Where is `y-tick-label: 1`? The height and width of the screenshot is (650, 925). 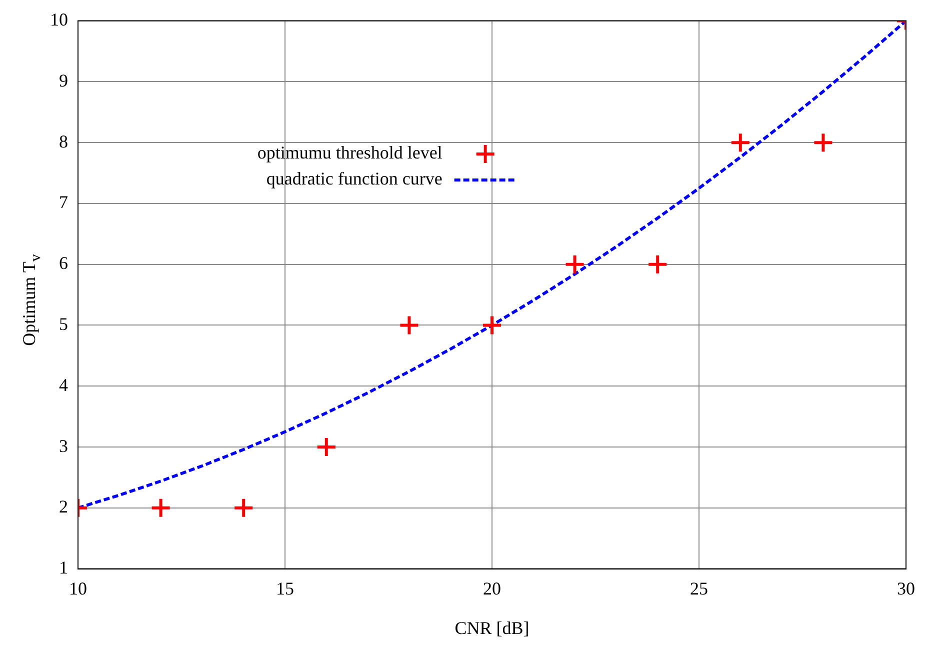 y-tick-label: 1 is located at coordinates (63, 568).